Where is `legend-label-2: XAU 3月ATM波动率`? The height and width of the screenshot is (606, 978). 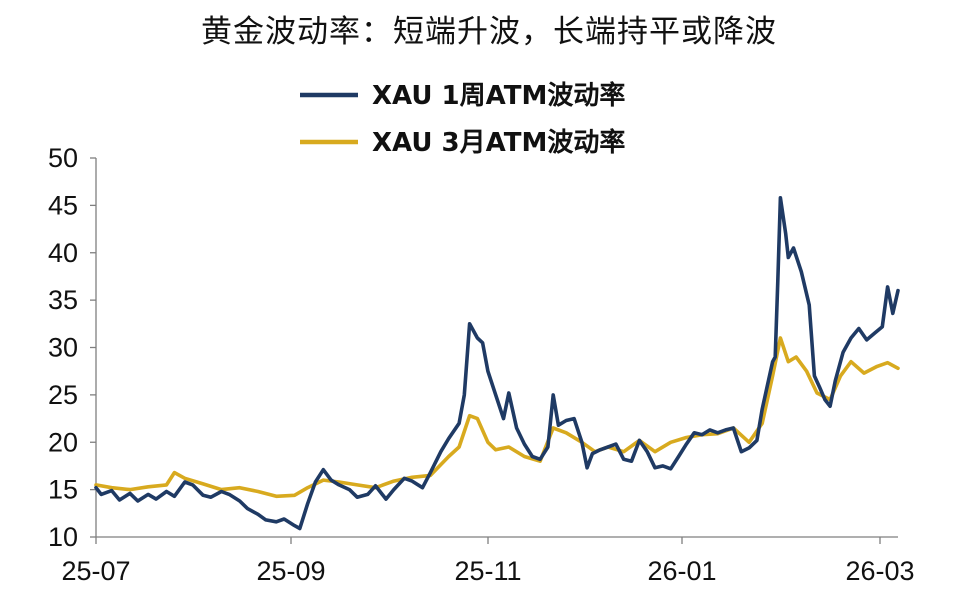
legend-label-2: XAU 3月ATM波动率 is located at coordinates (498, 142).